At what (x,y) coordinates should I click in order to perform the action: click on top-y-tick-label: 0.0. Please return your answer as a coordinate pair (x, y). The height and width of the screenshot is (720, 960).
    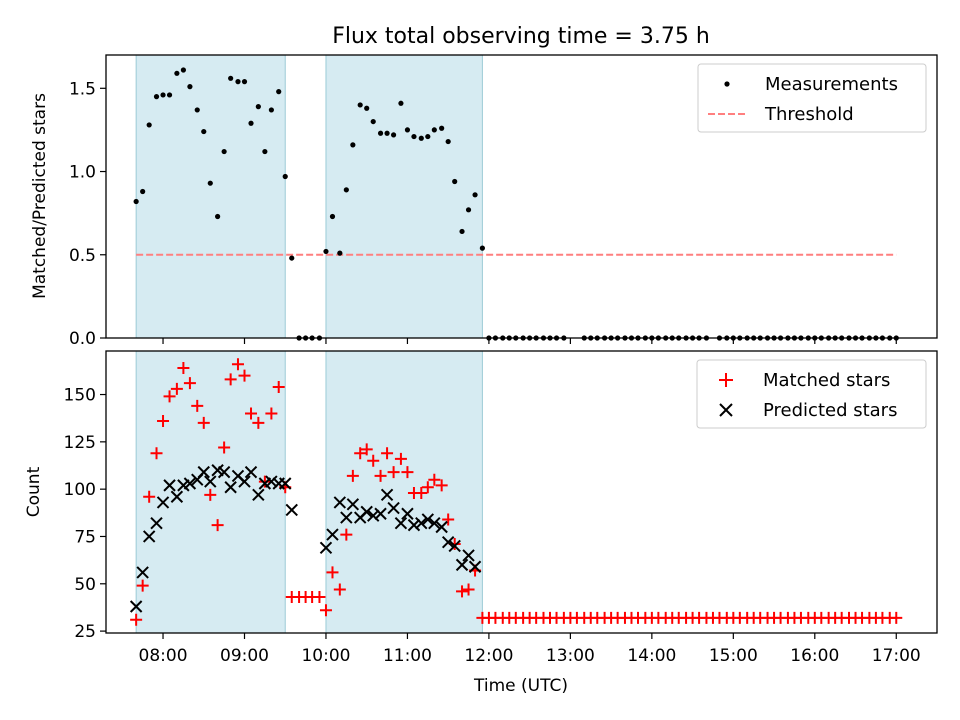
    Looking at the image, I should click on (82, 339).